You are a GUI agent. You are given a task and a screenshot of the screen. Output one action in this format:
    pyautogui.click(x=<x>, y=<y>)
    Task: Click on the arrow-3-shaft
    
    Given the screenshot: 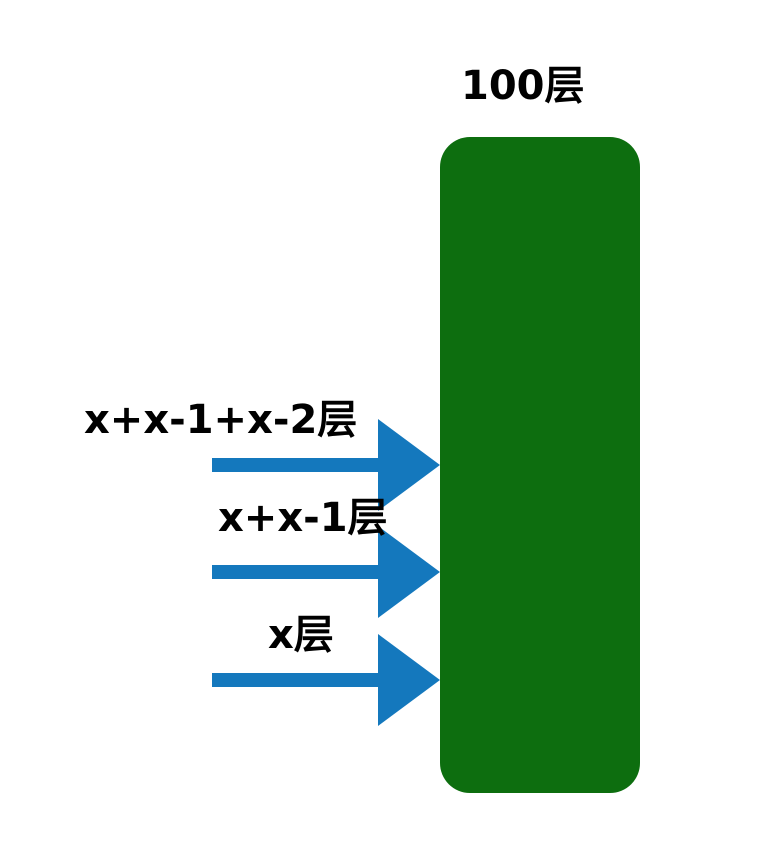 What is the action you would take?
    pyautogui.click(x=297, y=680)
    